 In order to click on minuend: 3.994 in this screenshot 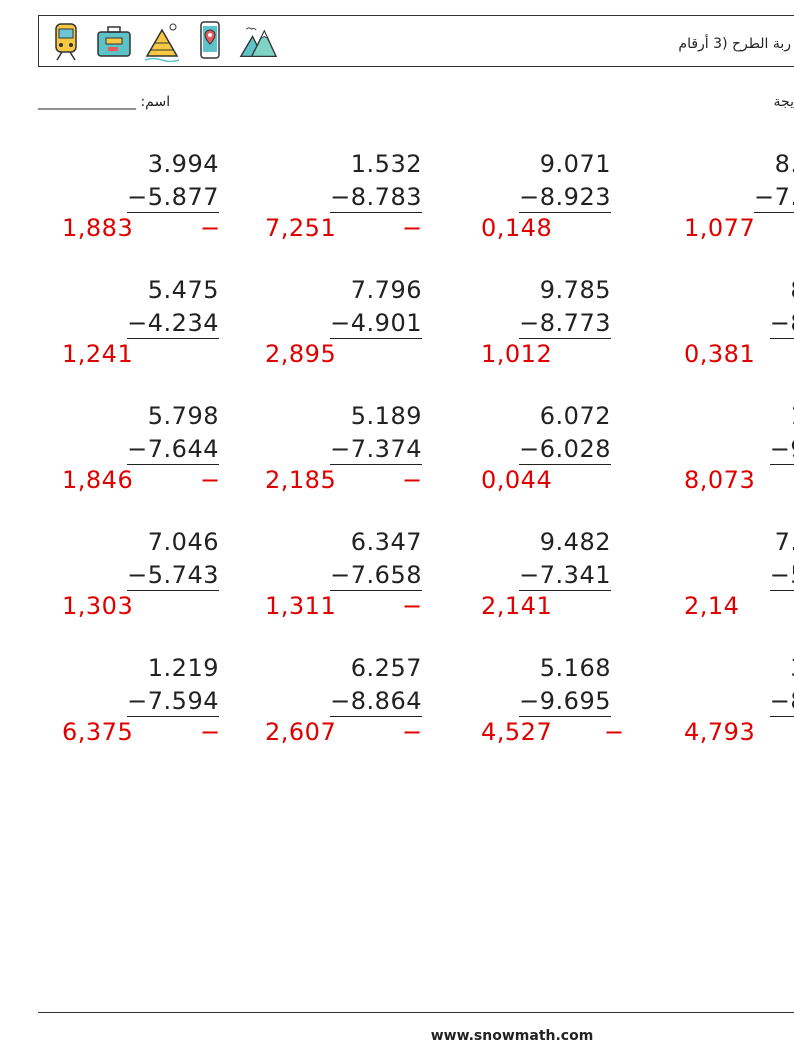, I will do `click(183, 164)`.